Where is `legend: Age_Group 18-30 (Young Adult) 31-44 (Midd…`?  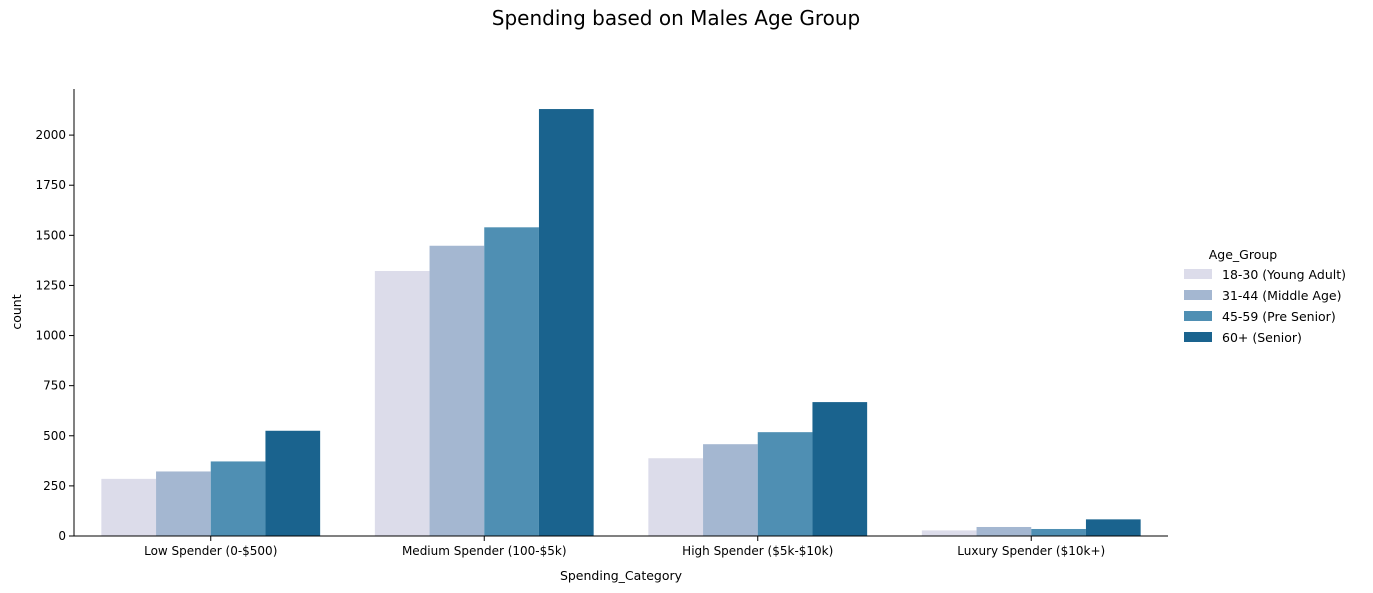 legend: Age_Group 18-30 (Young Adult) 31-44 (Midd… is located at coordinates (1265, 296).